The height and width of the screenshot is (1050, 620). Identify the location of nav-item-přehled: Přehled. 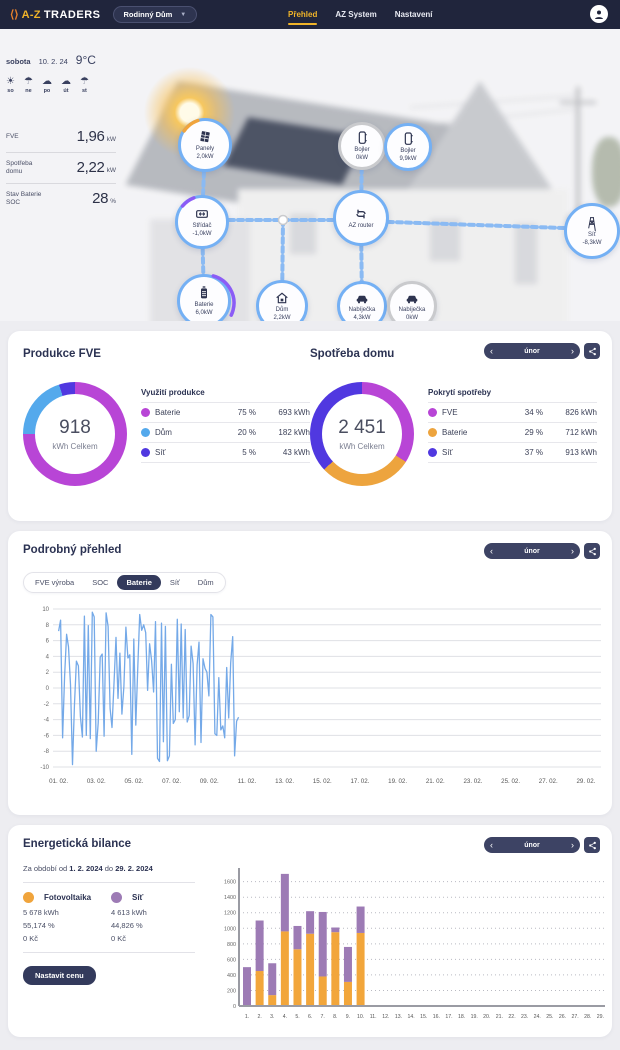
(303, 15).